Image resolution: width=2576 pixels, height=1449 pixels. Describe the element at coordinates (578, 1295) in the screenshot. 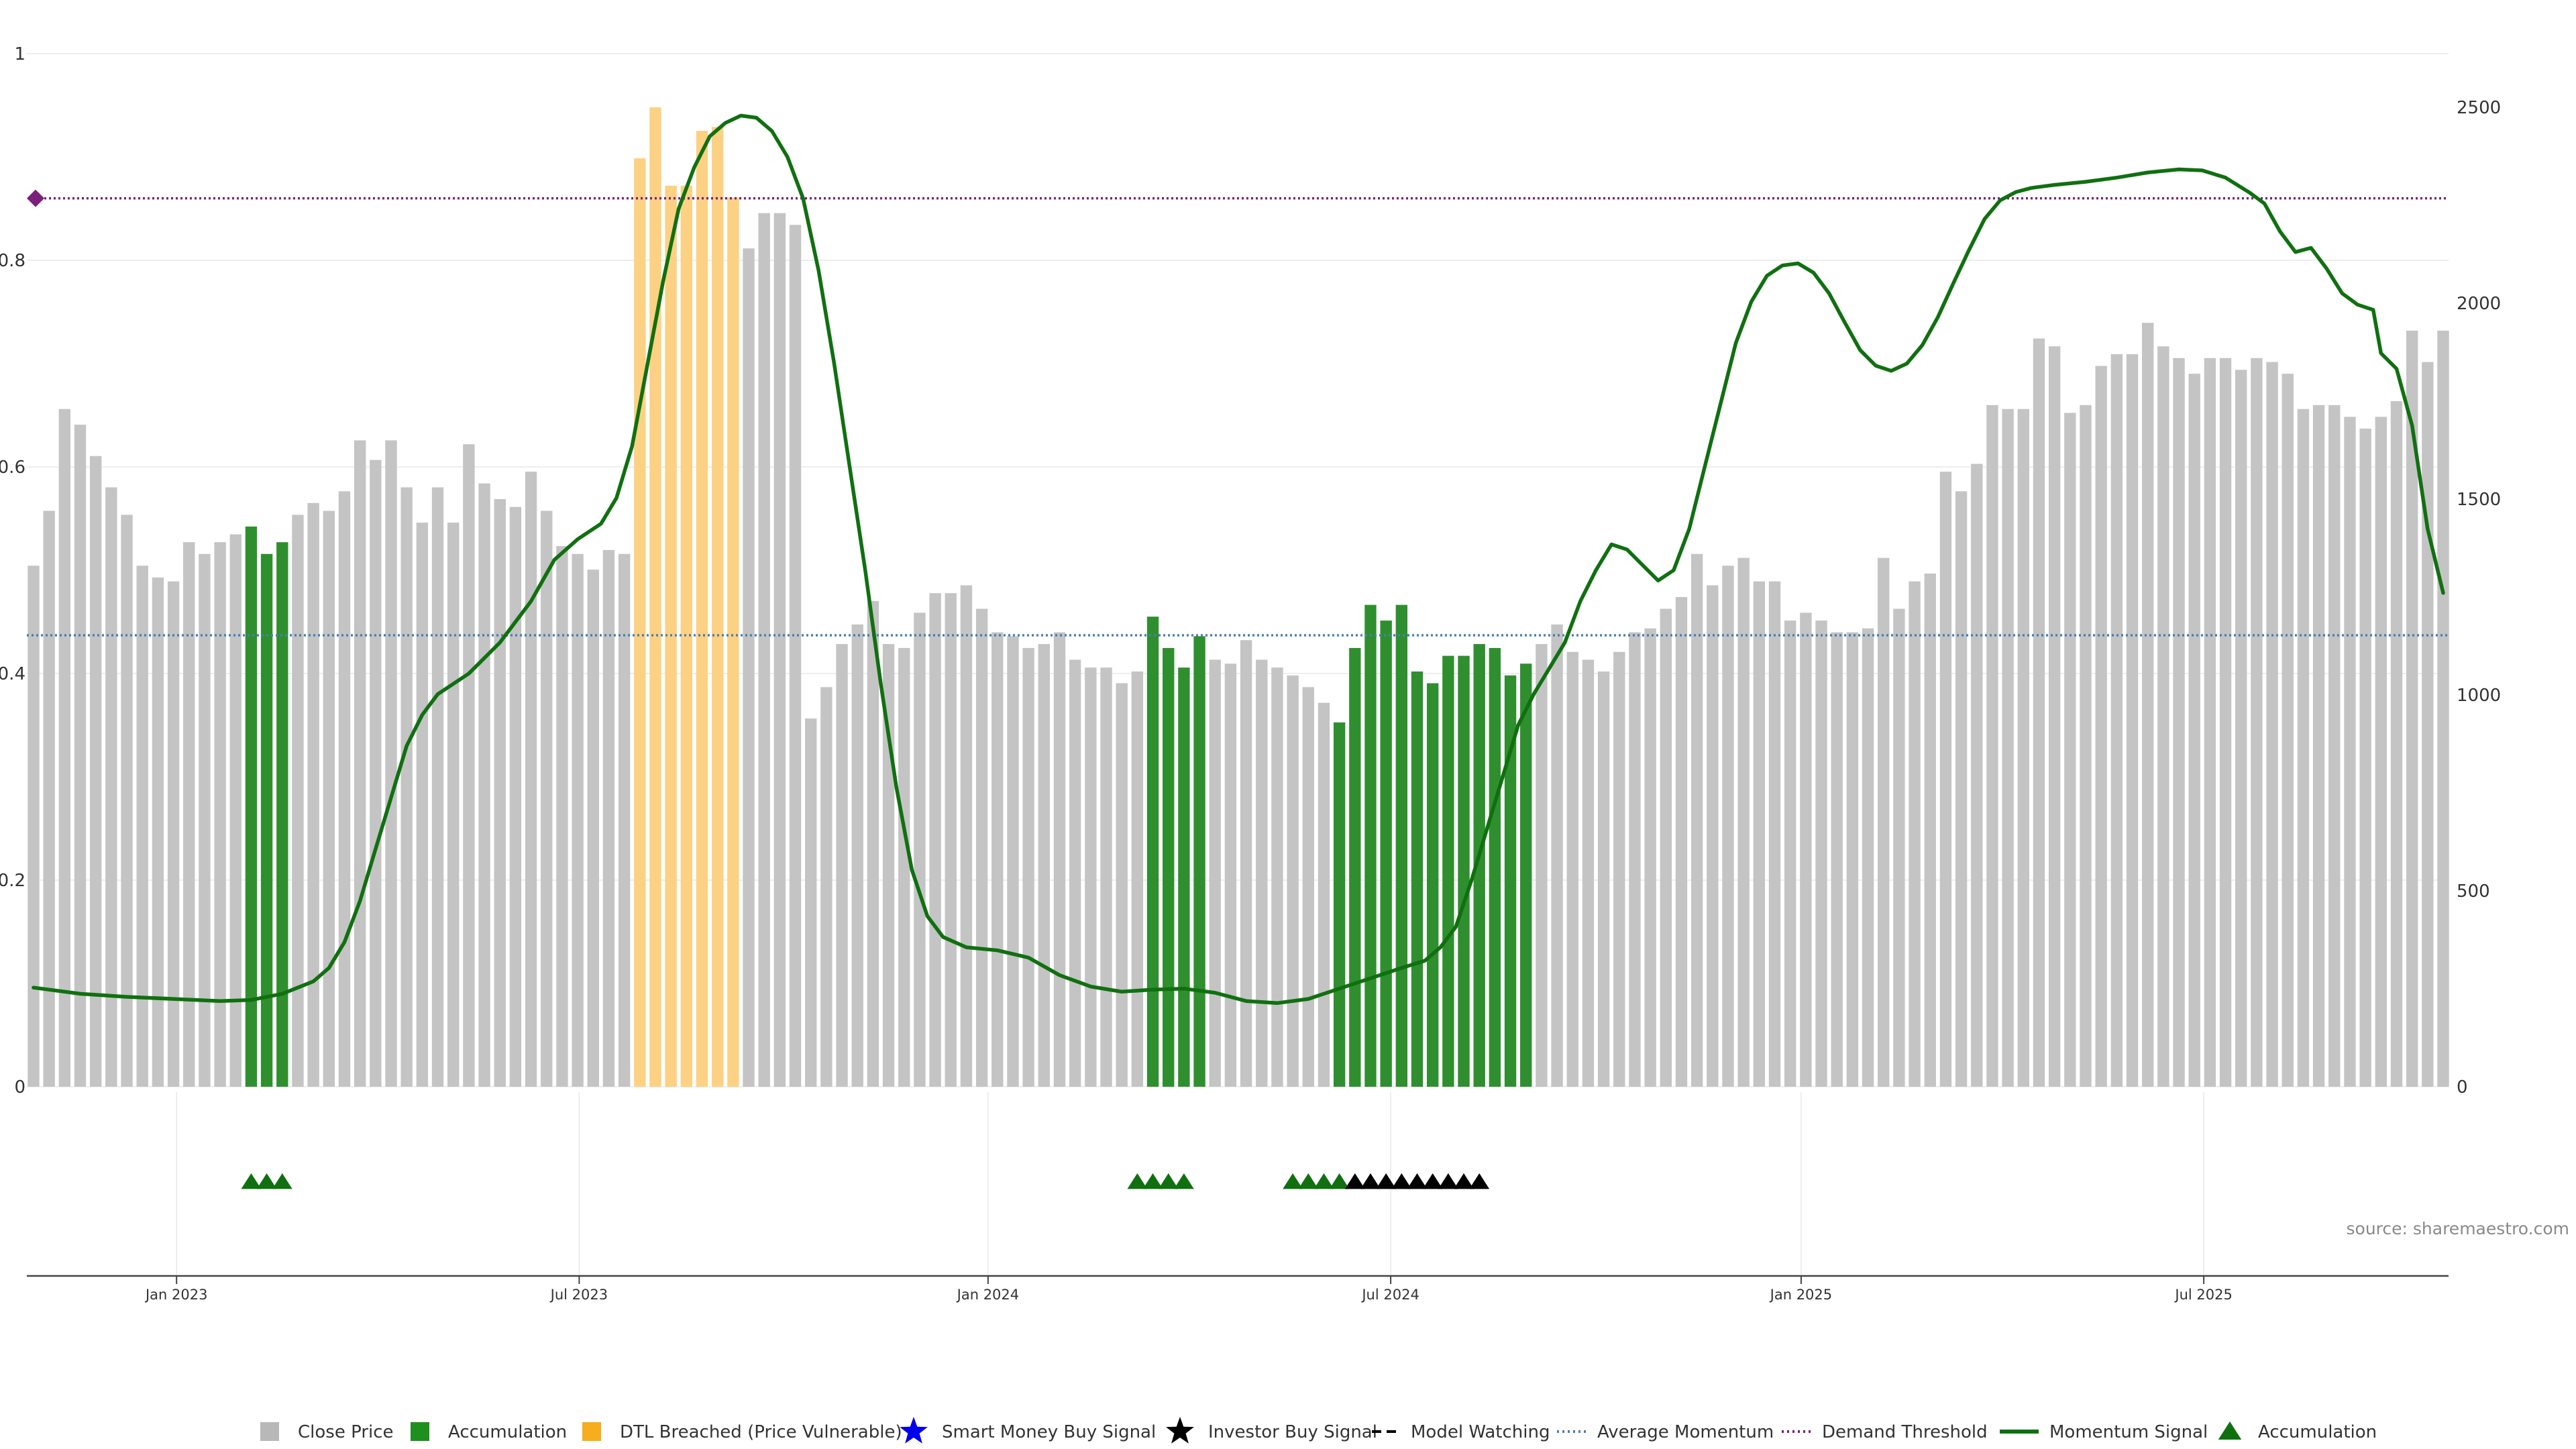

I see `x-axis-tick-label: Jul 2023` at that location.